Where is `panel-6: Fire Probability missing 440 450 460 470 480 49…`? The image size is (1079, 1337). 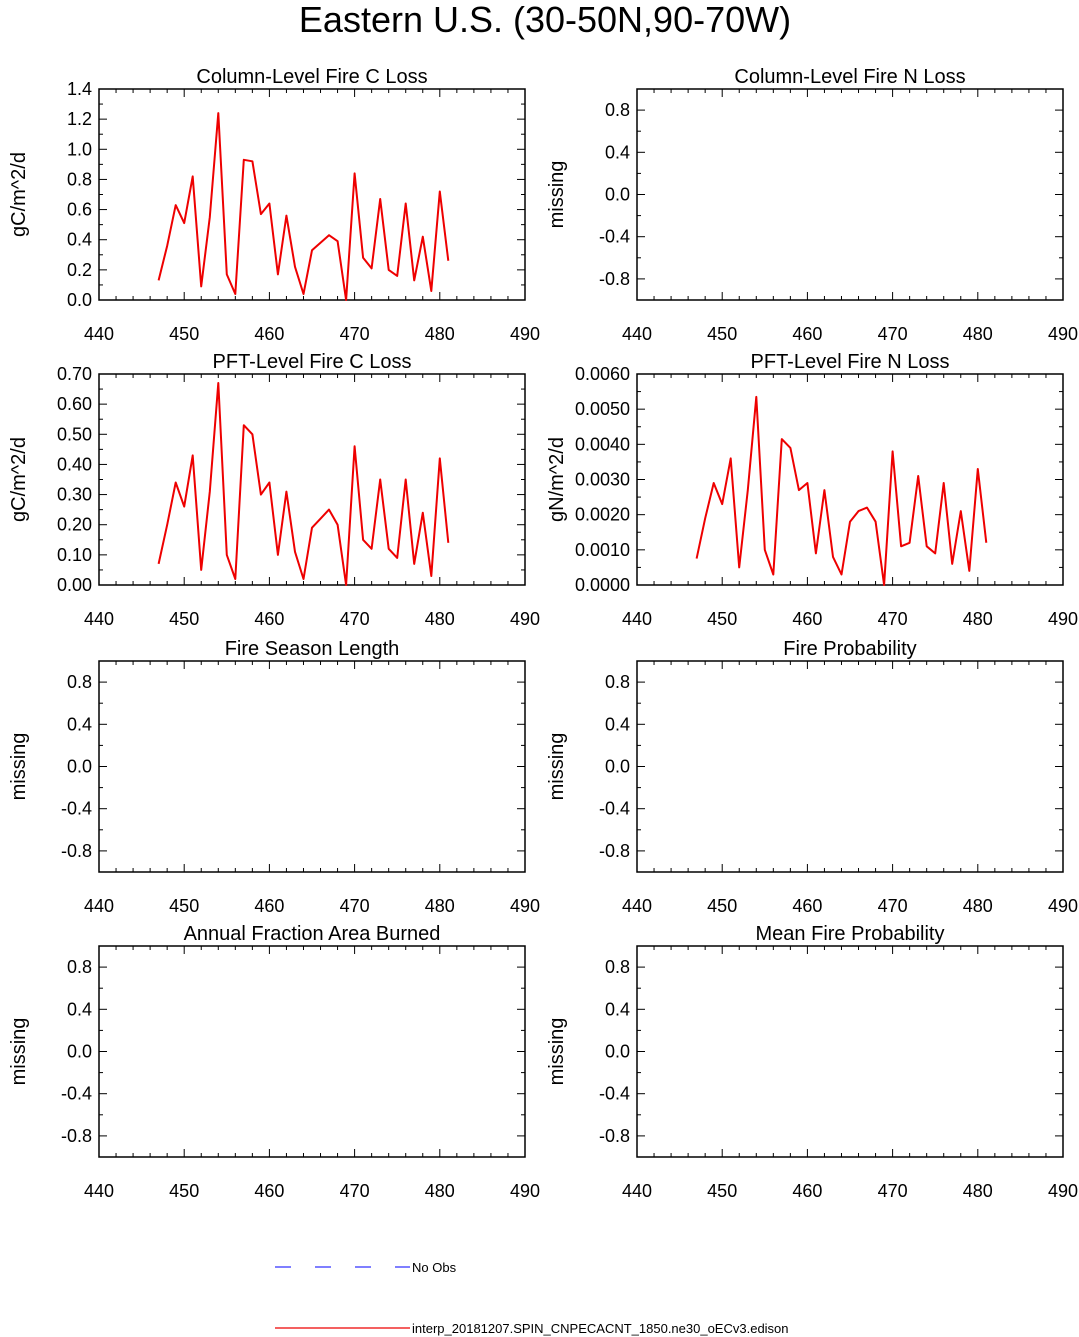 panel-6: Fire Probability missing 440 450 460 470 480 49… is located at coordinates (812, 777).